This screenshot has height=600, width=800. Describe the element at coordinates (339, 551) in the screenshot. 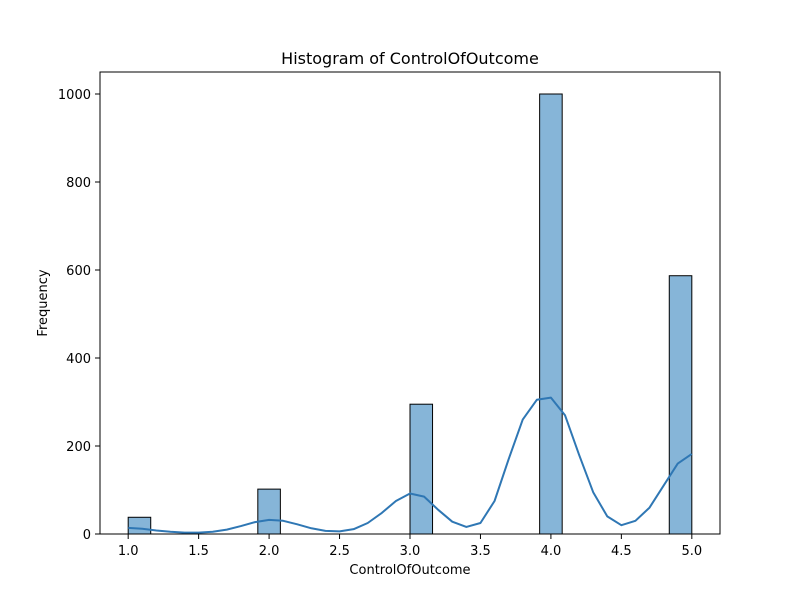

I see `x-tick-label: 2.5` at that location.